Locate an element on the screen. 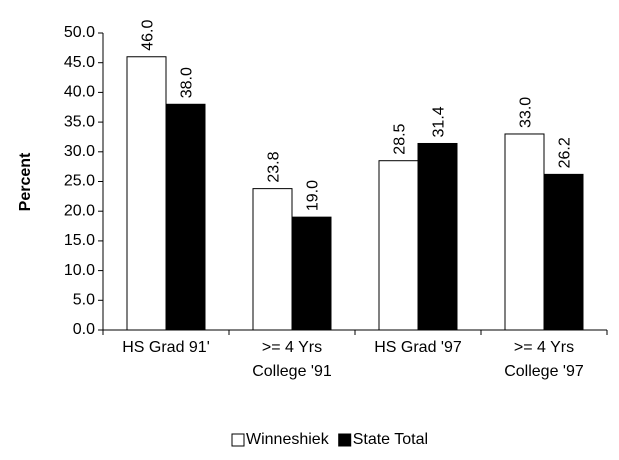 Image resolution: width=619 pixels, height=460 pixels. value-label: 38.0 is located at coordinates (187, 82).